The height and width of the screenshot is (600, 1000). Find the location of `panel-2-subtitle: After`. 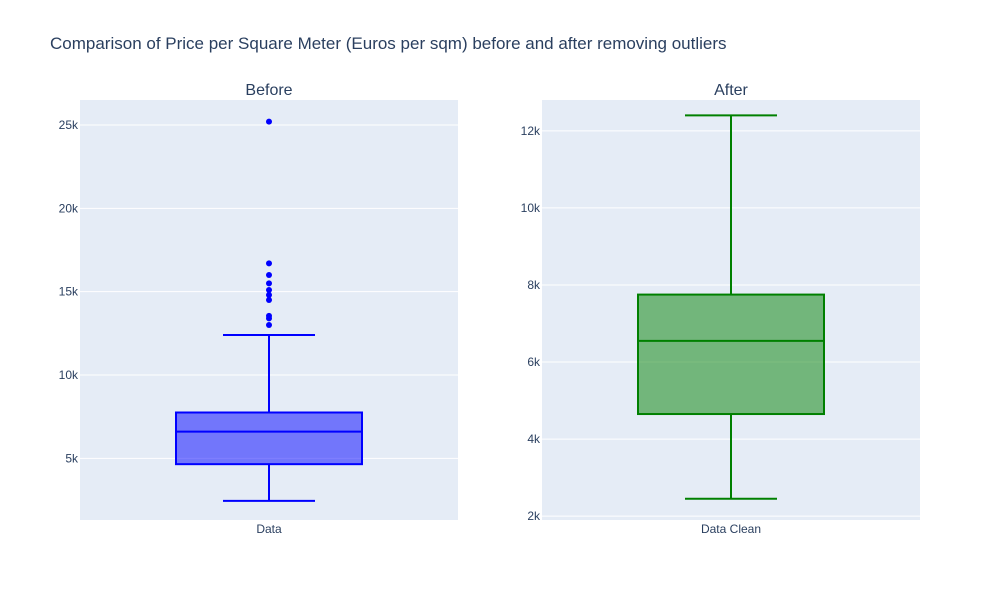

panel-2-subtitle: After is located at coordinates (731, 90).